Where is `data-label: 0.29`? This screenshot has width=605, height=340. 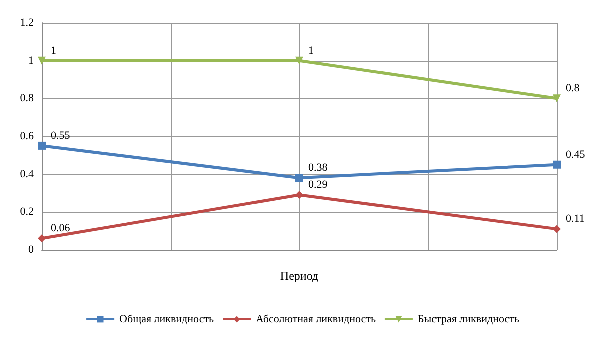 data-label: 0.29 is located at coordinates (318, 185).